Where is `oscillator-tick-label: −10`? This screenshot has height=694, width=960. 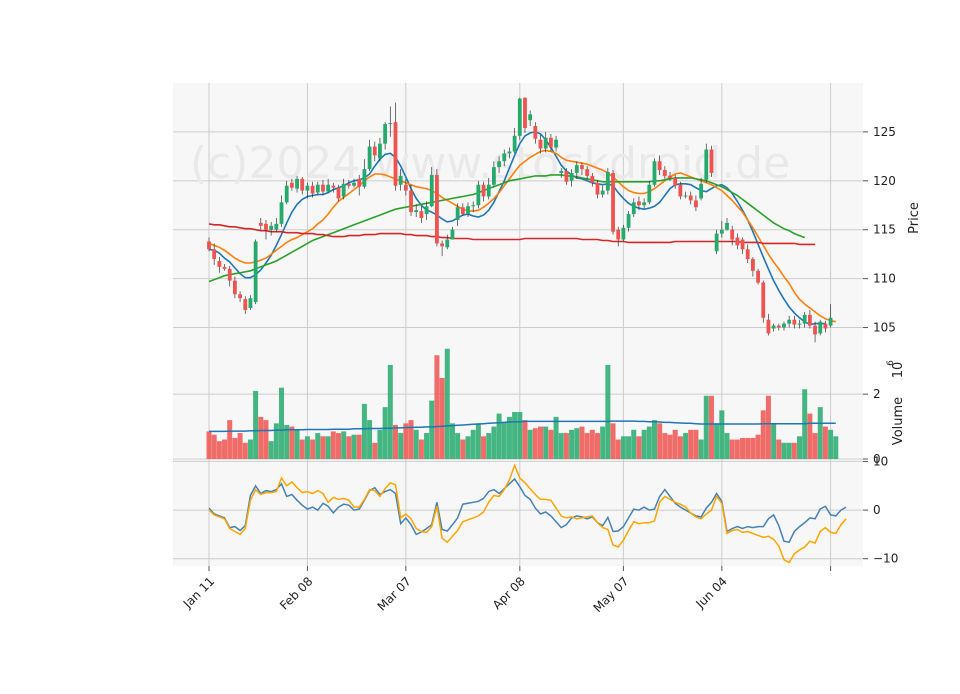
oscillator-tick-label: −10 is located at coordinates (885, 559).